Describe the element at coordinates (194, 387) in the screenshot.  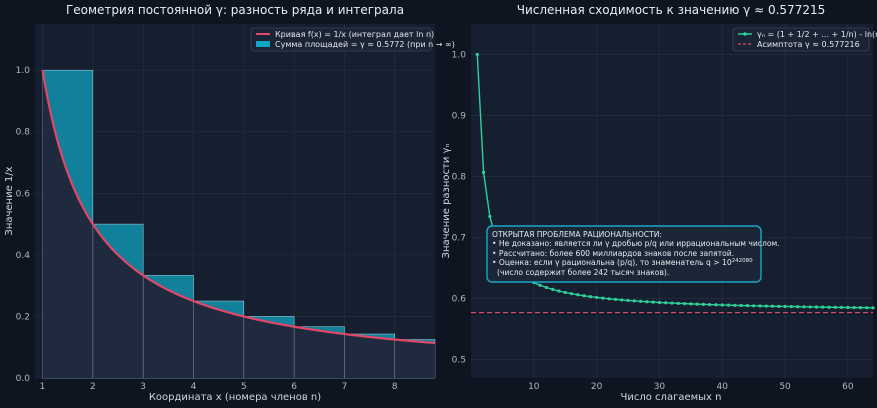
I see `left-x-tick: 4` at that location.